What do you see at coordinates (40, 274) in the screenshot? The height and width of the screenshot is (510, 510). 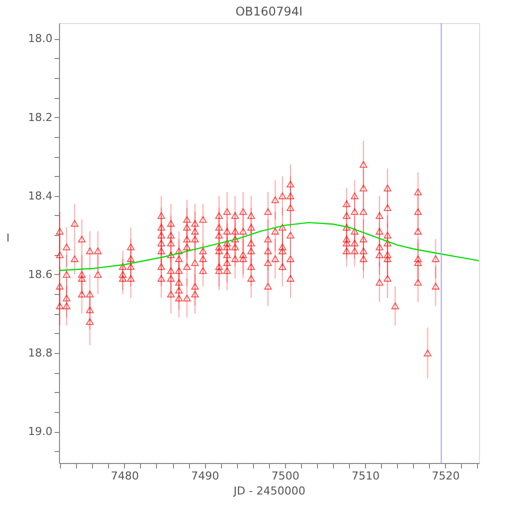 I see `y-tick-label: 18.6` at bounding box center [40, 274].